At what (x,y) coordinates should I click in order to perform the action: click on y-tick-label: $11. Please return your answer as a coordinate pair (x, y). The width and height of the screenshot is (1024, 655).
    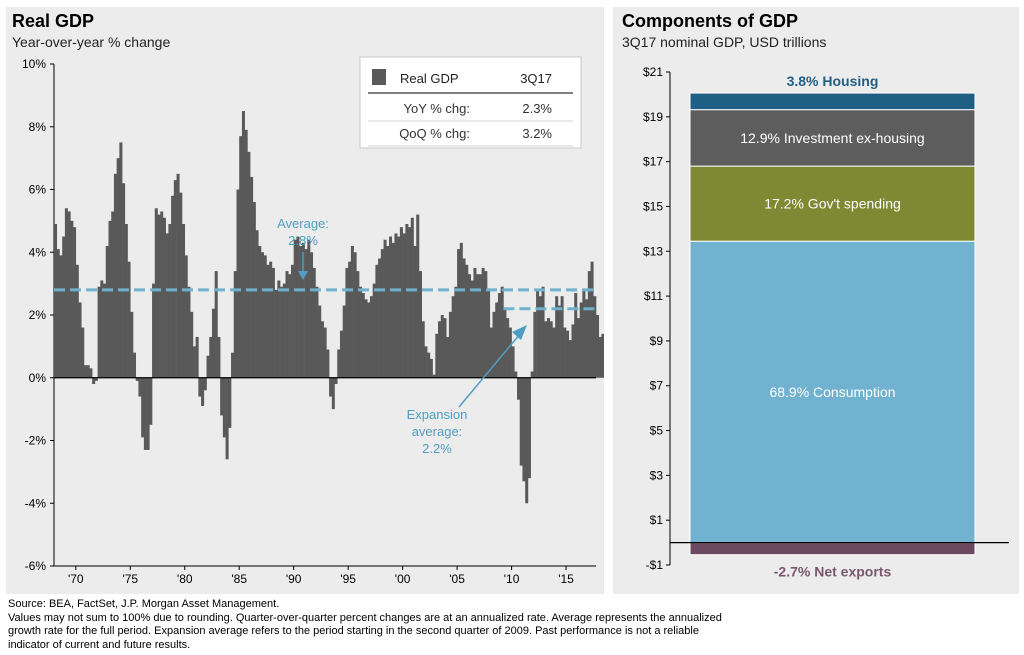
    Looking at the image, I should click on (653, 296).